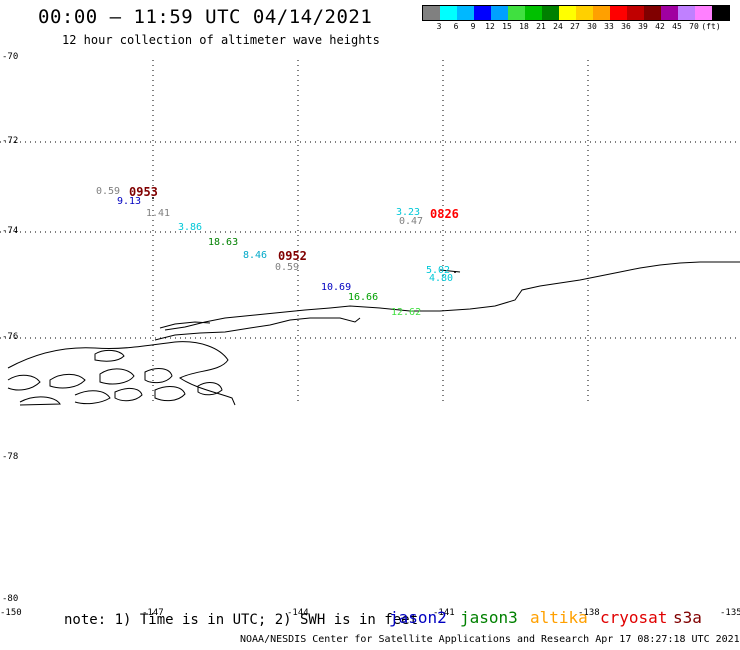 This screenshot has height=650, width=740. Describe the element at coordinates (190, 227) in the screenshot. I see `wave-height-label: 3.86` at that location.